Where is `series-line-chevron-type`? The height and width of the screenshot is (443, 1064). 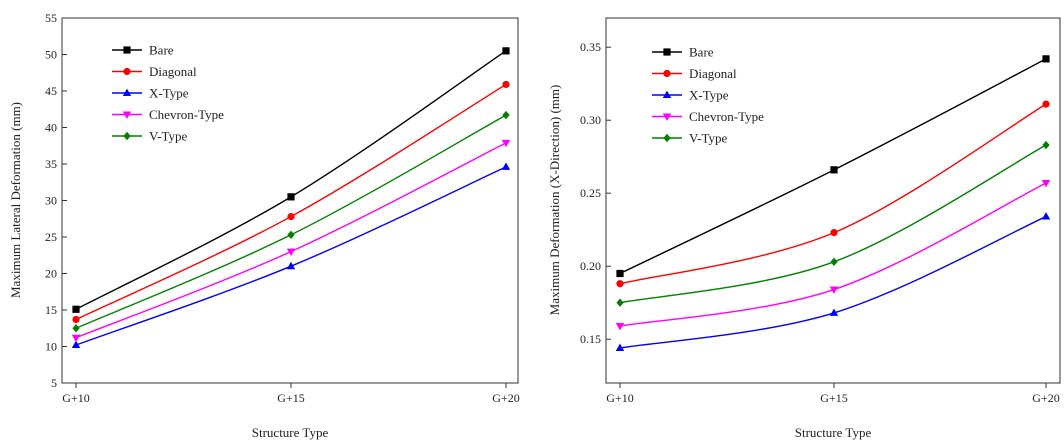 series-line-chevron-type is located at coordinates (833, 254).